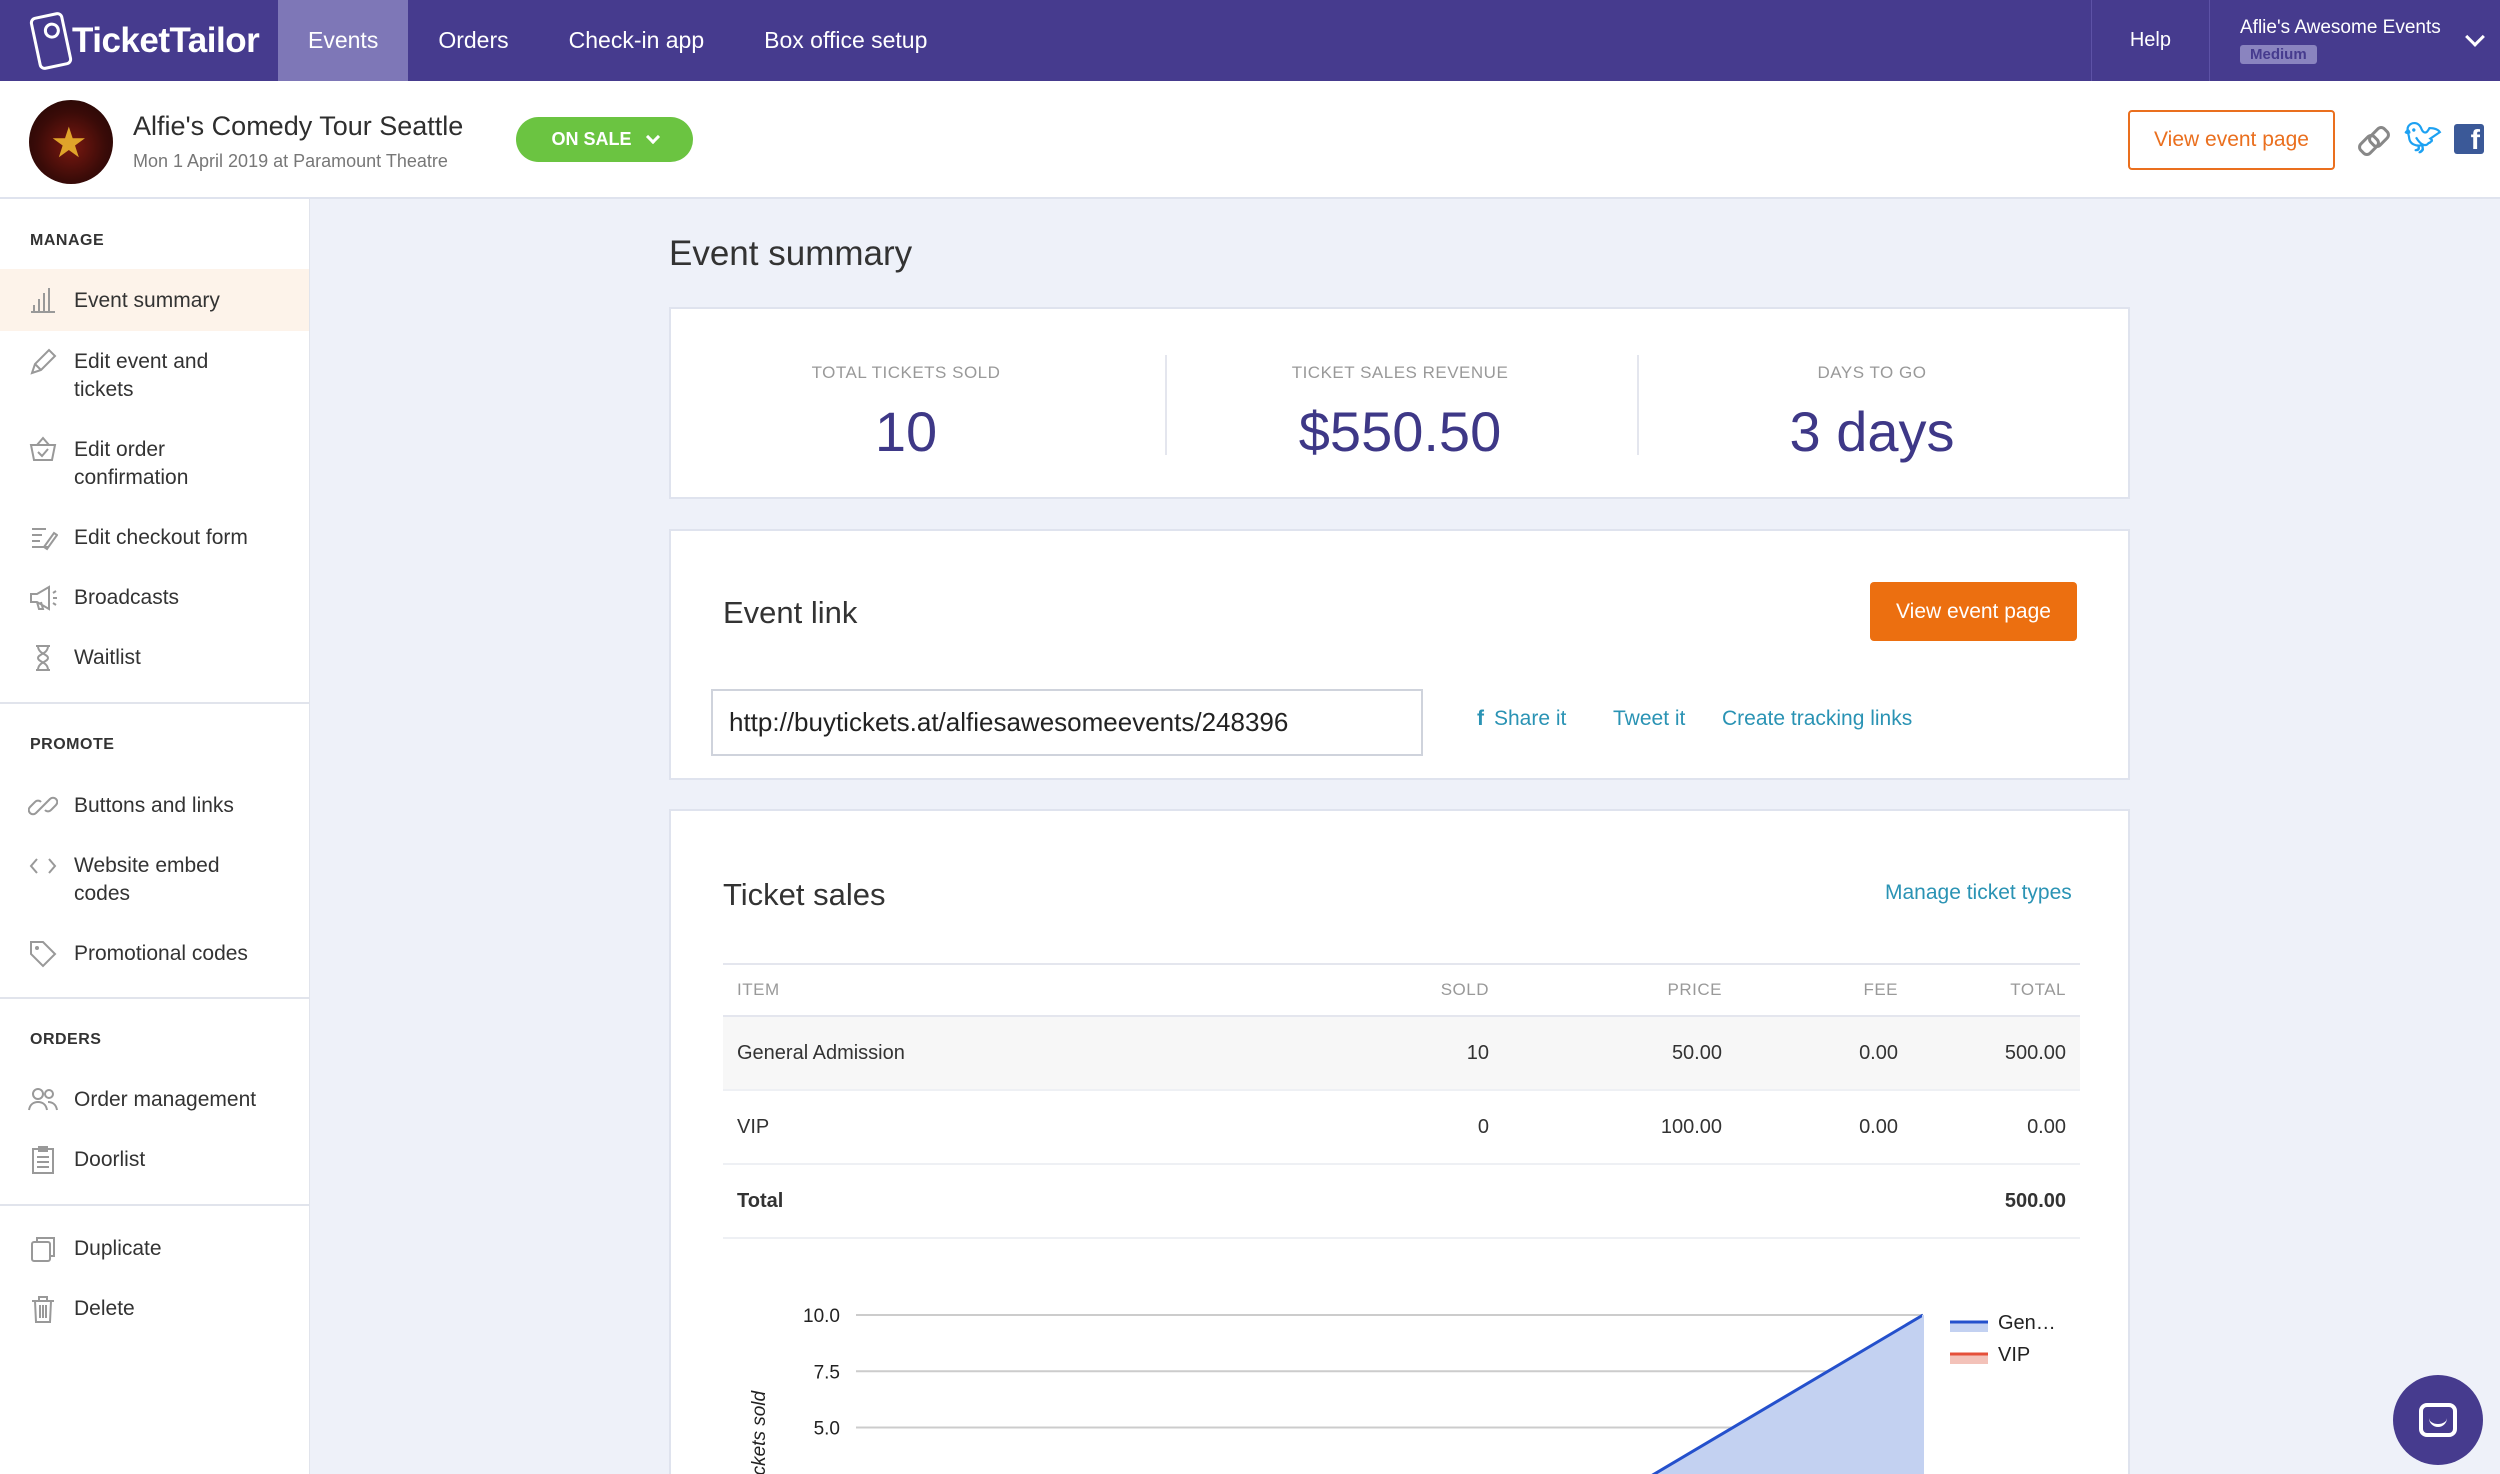  What do you see at coordinates (2340, 27) in the screenshot?
I see `account-name: Aflie's Awesome Events` at bounding box center [2340, 27].